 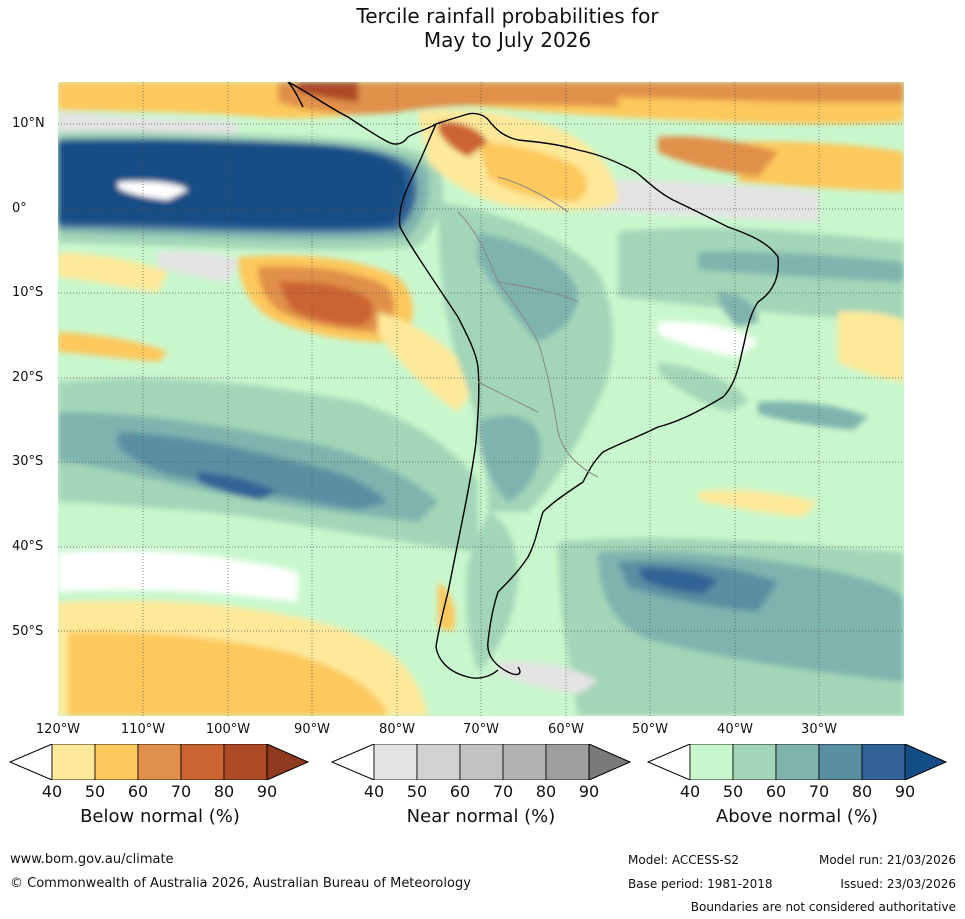 I want to click on legend-near-arrow-right, so click(x=610, y=762).